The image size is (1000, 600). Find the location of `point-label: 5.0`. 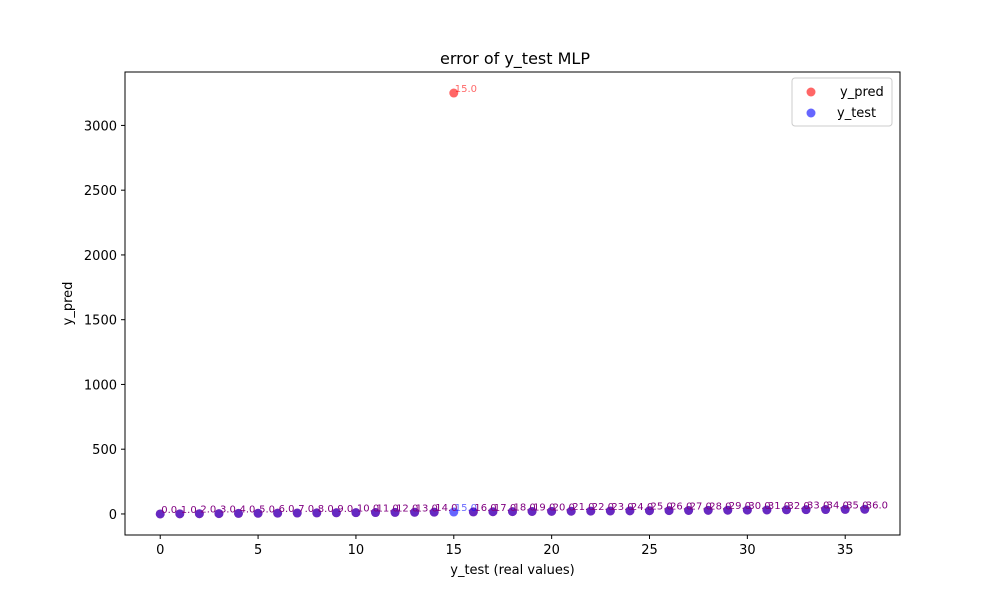

point-label: 5.0 is located at coordinates (267, 509).